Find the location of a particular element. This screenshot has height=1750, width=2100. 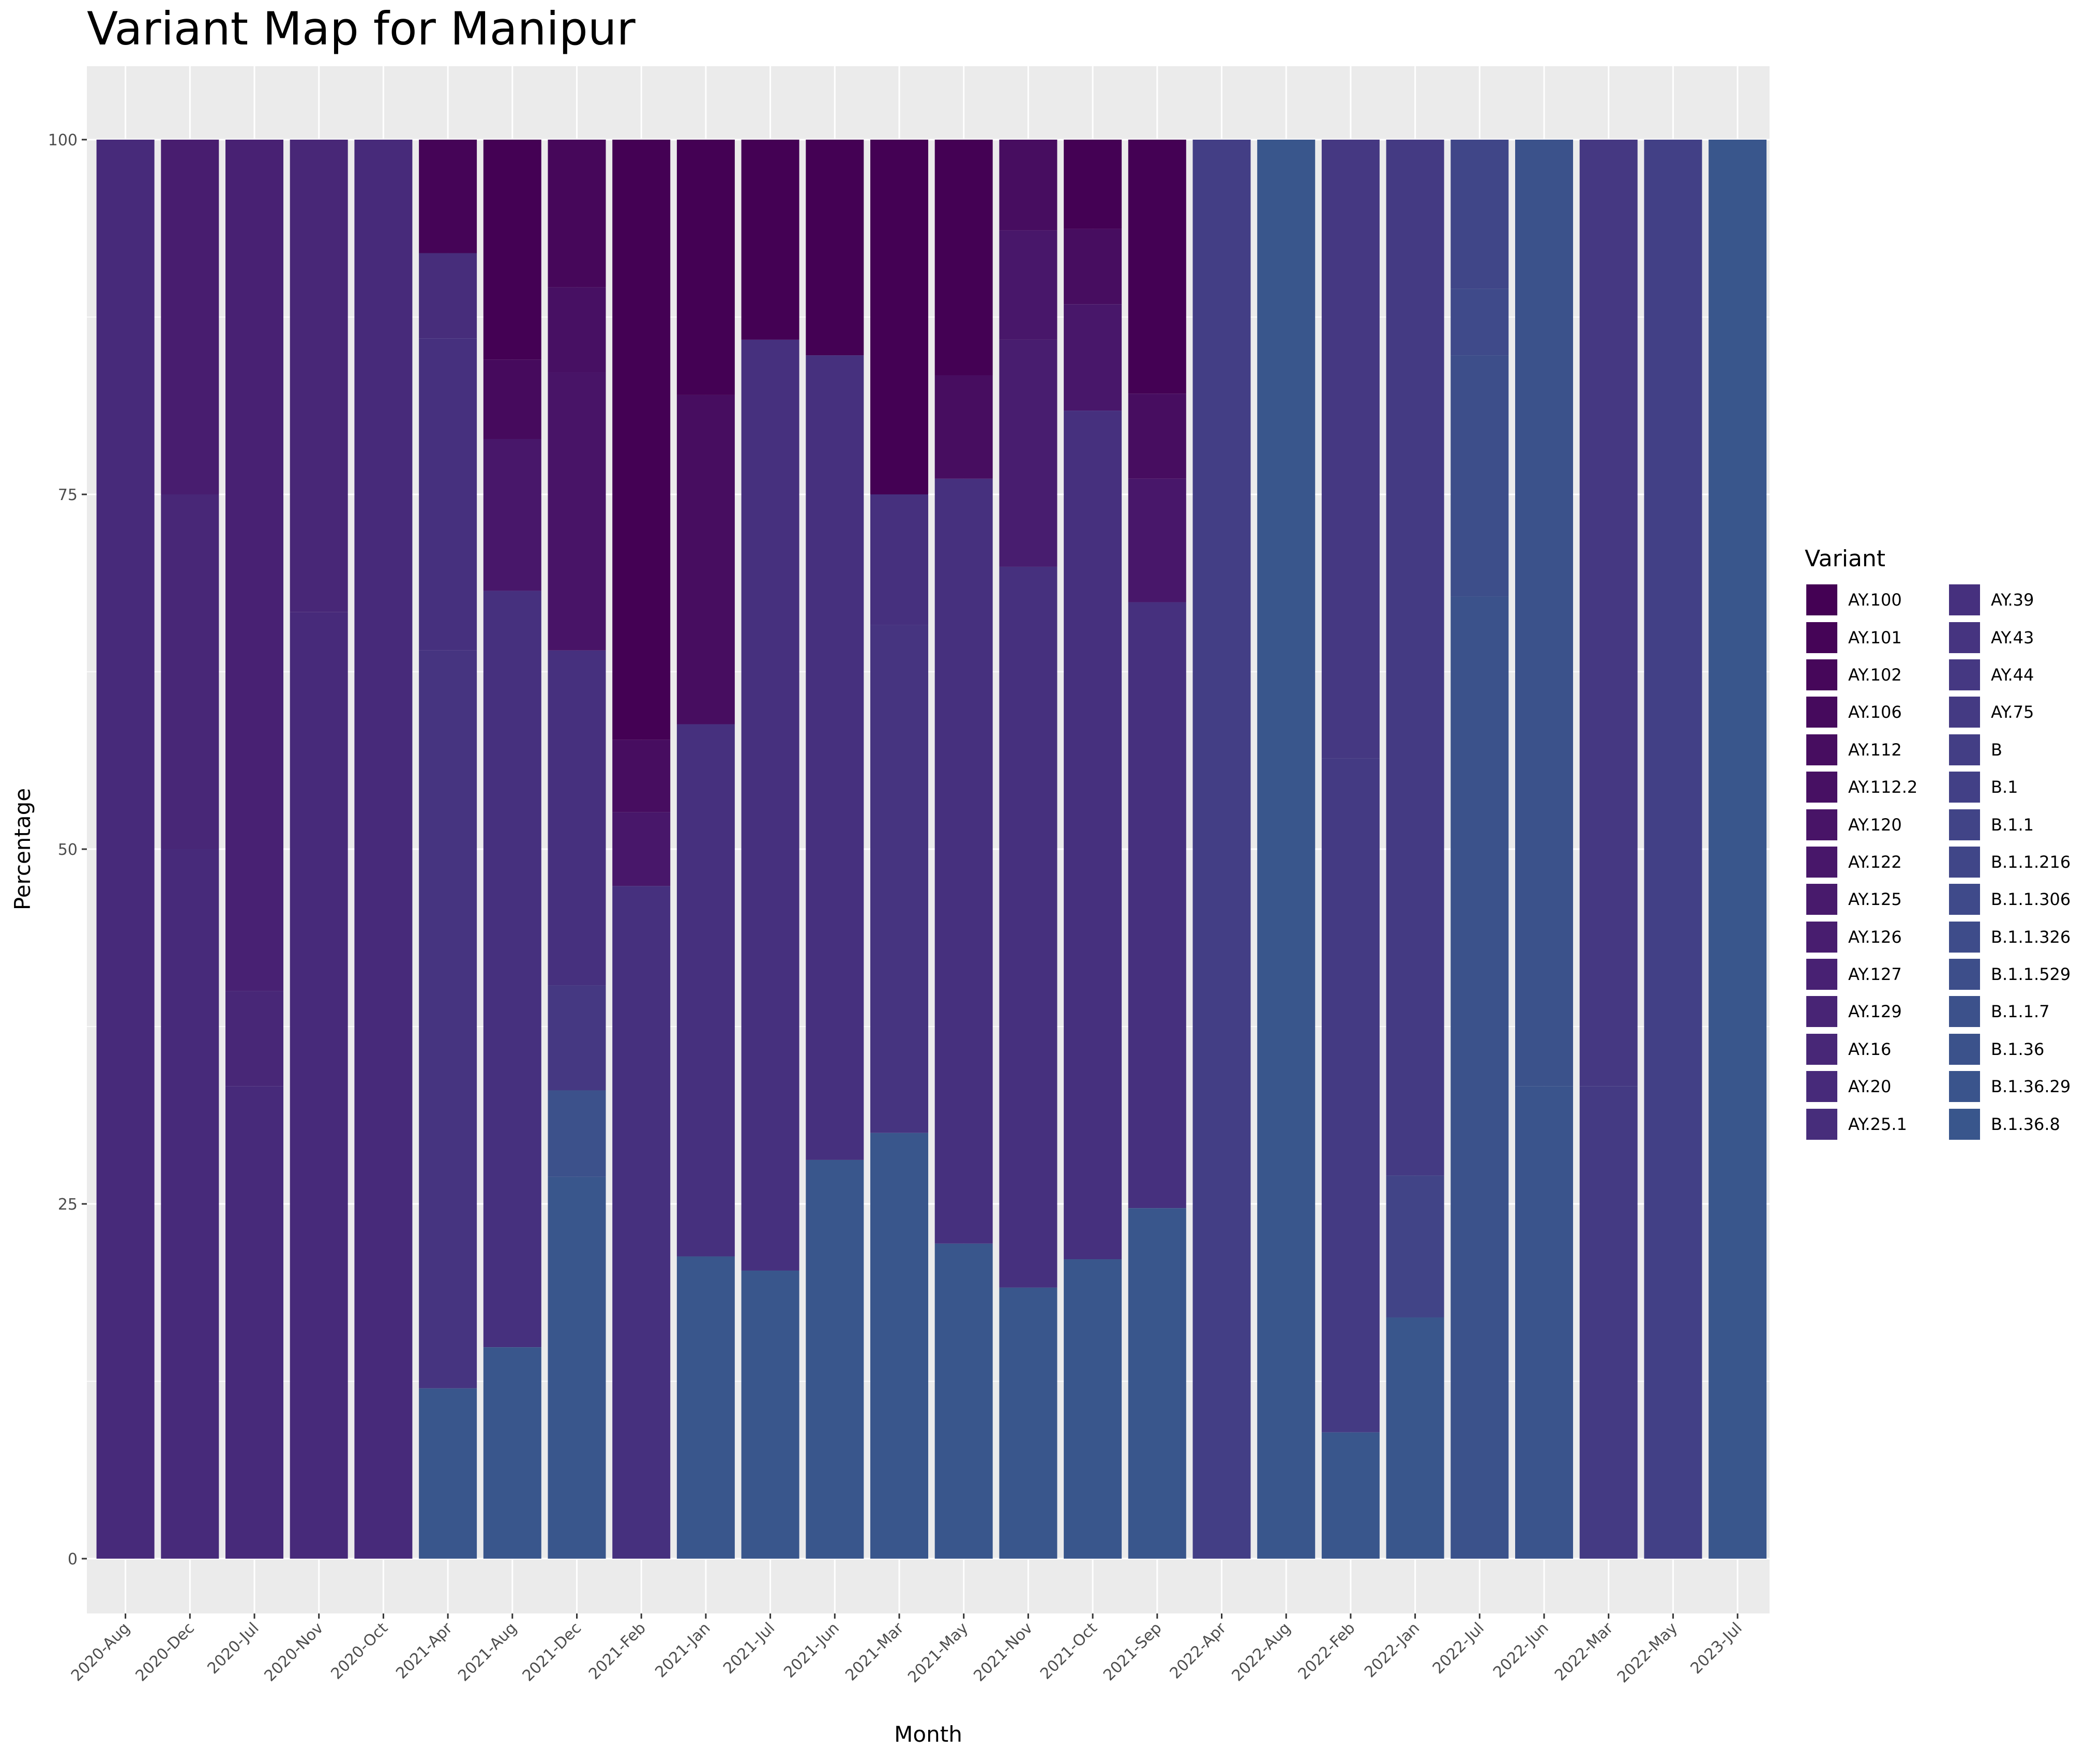

bar-segment: 2021-Jan — AY.112: 23.2 is located at coordinates (706, 560).